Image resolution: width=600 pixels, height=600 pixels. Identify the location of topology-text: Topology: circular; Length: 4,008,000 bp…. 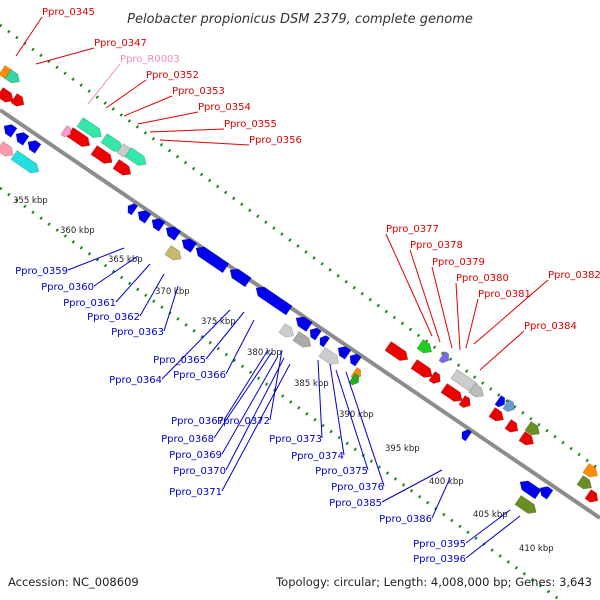
(433, 582).